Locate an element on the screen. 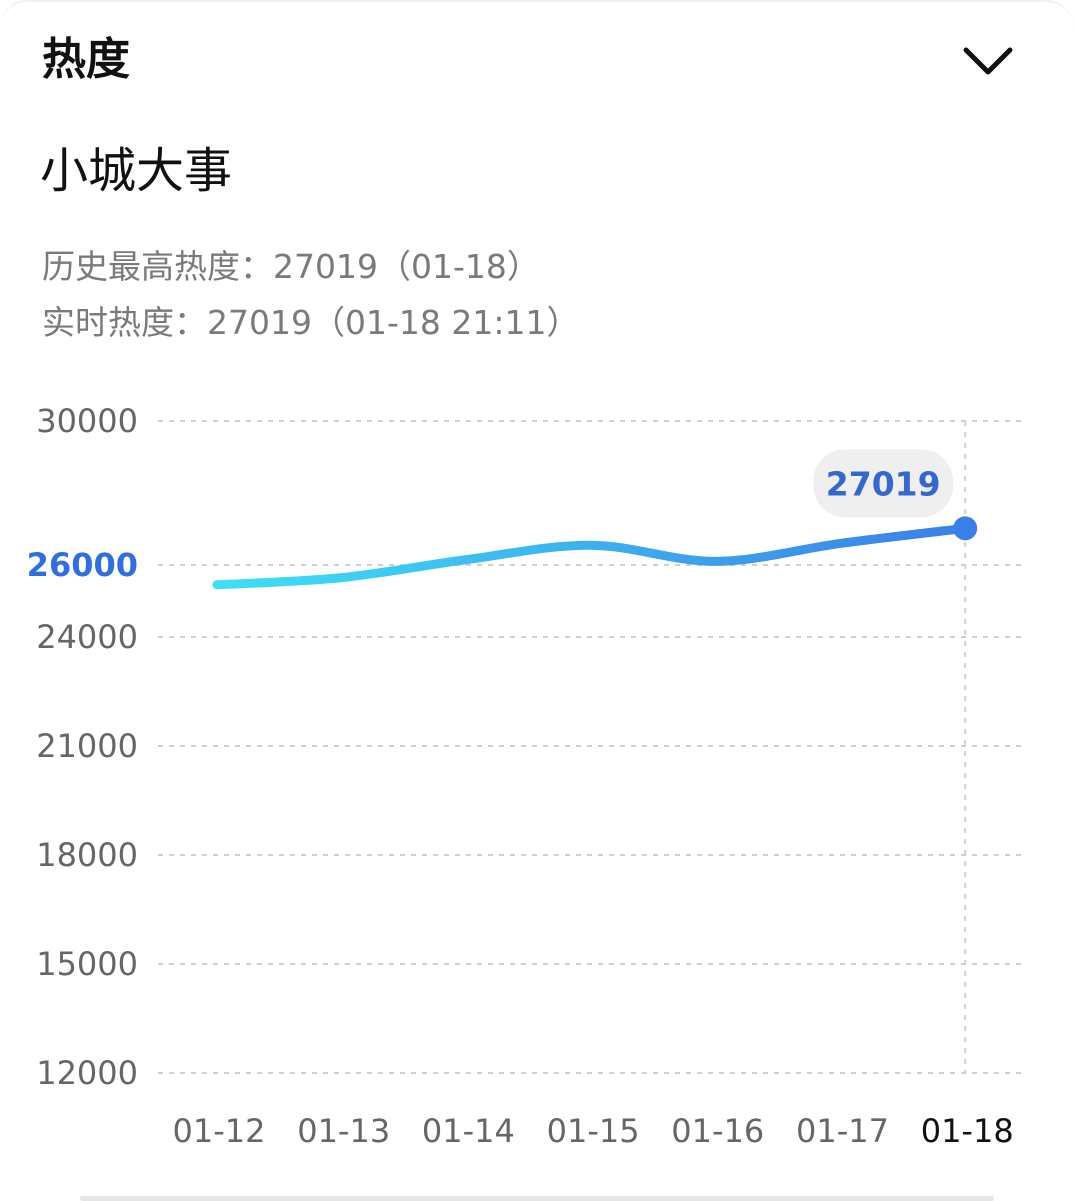  topic-title: 小城大事 is located at coordinates (136, 171).